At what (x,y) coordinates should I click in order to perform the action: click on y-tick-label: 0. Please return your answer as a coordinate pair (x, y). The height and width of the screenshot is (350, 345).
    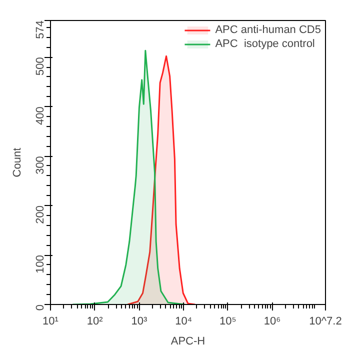
    Looking at the image, I should click on (40, 307).